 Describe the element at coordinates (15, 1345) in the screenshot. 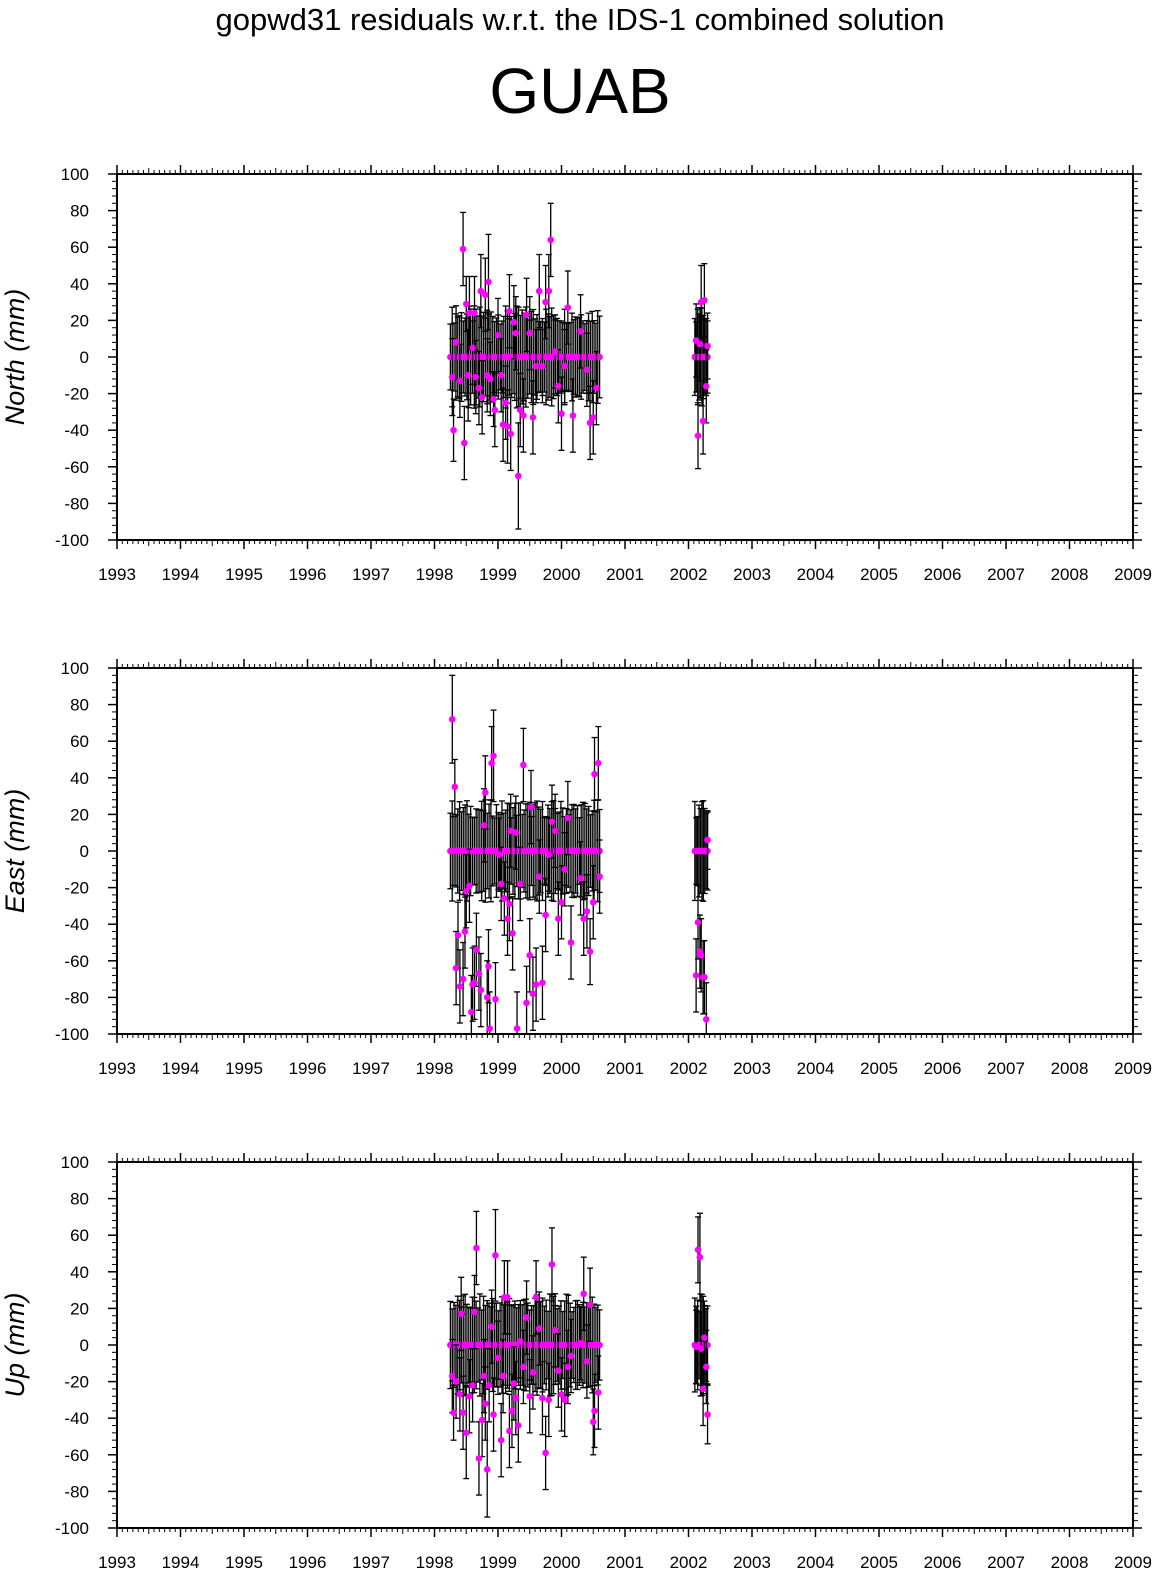

I see `y-axis-label: Up (mm)` at that location.